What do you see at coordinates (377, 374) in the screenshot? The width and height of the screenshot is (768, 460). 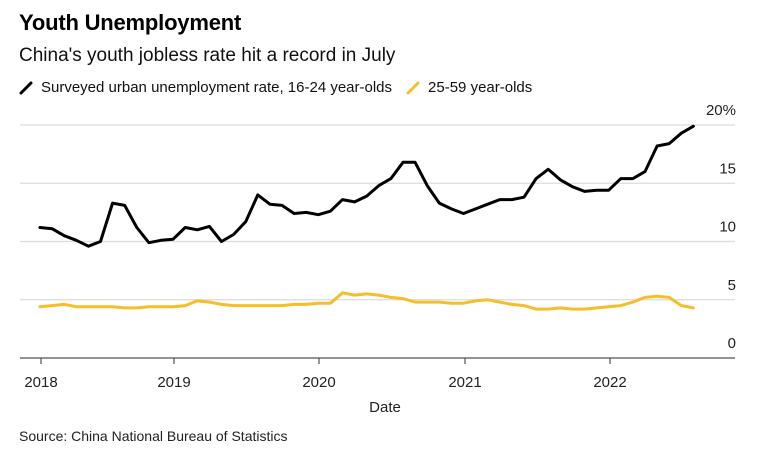 I see `x-axis: 2018 2019 2020 2021 2022` at bounding box center [377, 374].